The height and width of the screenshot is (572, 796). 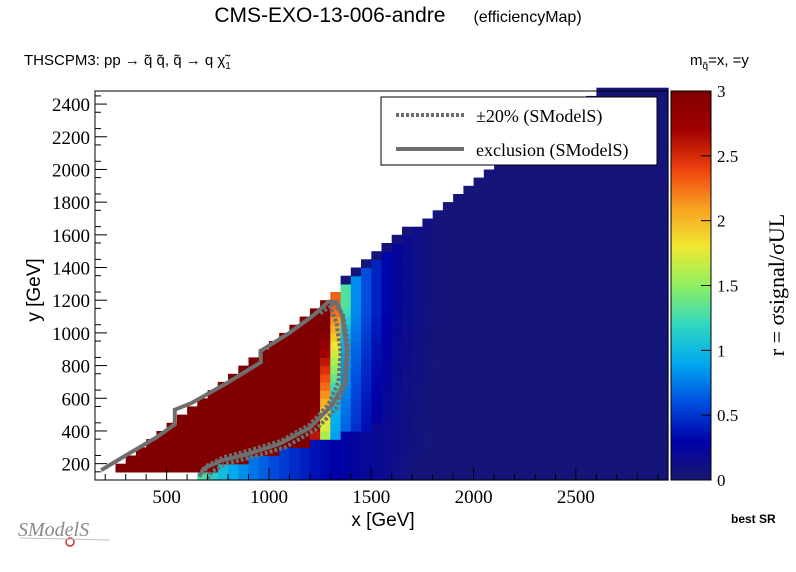 What do you see at coordinates (539, 116) in the screenshot?
I see `legend-label-plus20: ±20% (SModelS)` at bounding box center [539, 116].